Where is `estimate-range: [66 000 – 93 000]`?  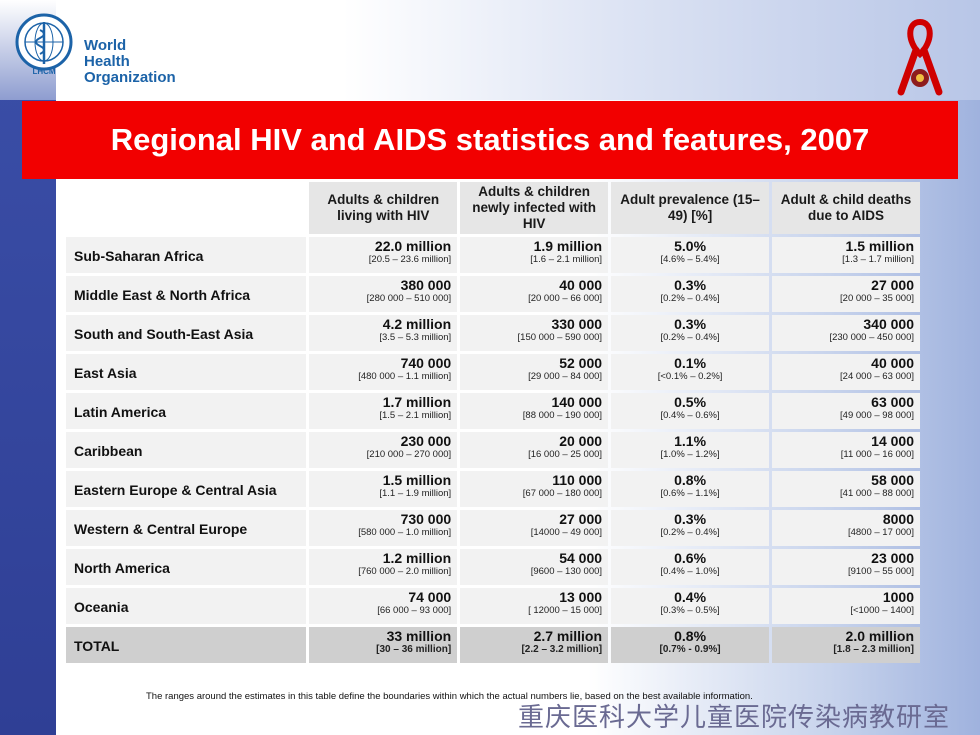 estimate-range: [66 000 – 93 000] is located at coordinates (414, 610).